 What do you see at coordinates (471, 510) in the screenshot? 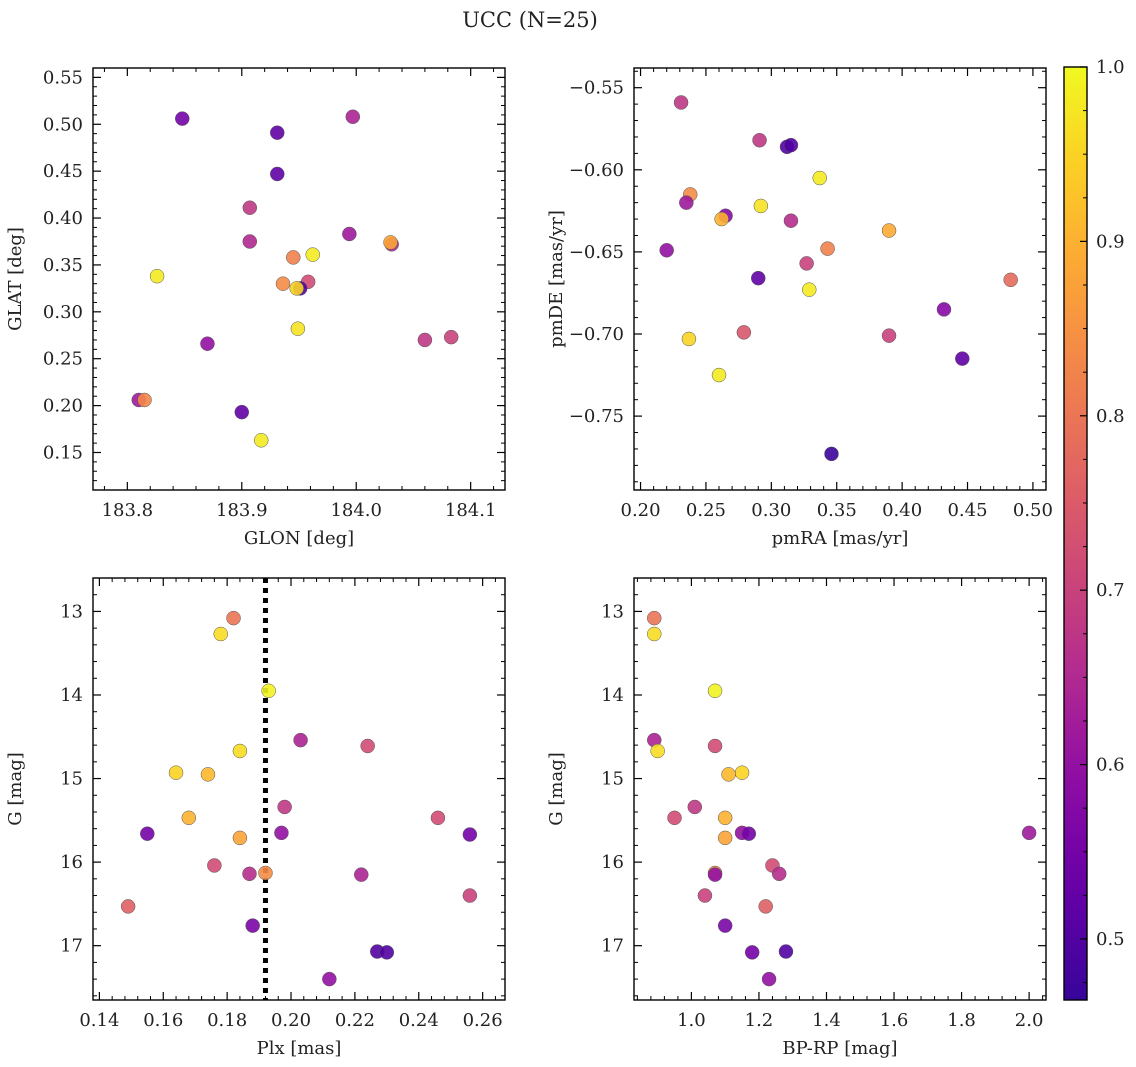
I see `x-tick-label: 184.1` at bounding box center [471, 510].